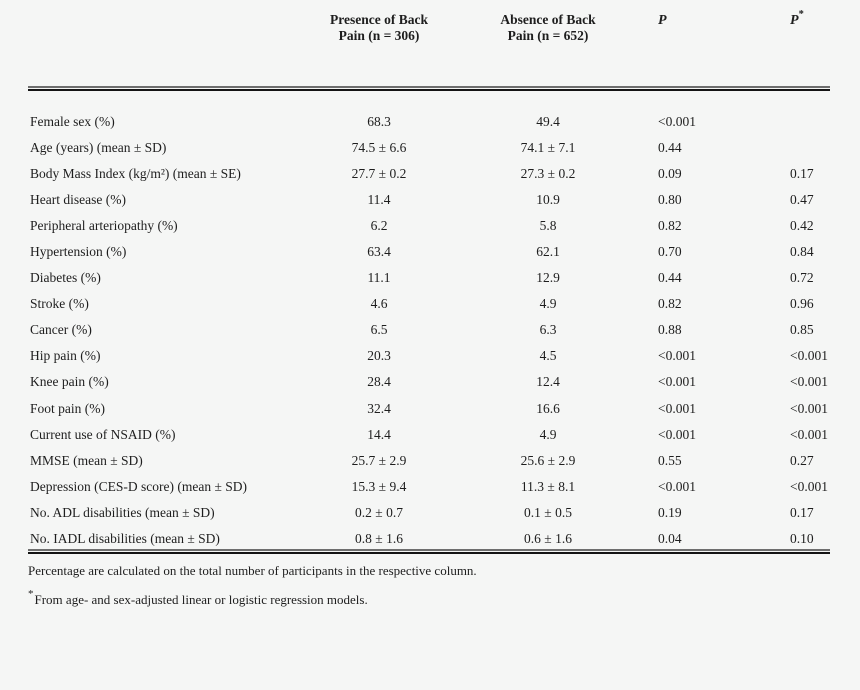 The width and height of the screenshot is (860, 690). What do you see at coordinates (78, 252) in the screenshot?
I see `row-label: Hypertension (%)` at bounding box center [78, 252].